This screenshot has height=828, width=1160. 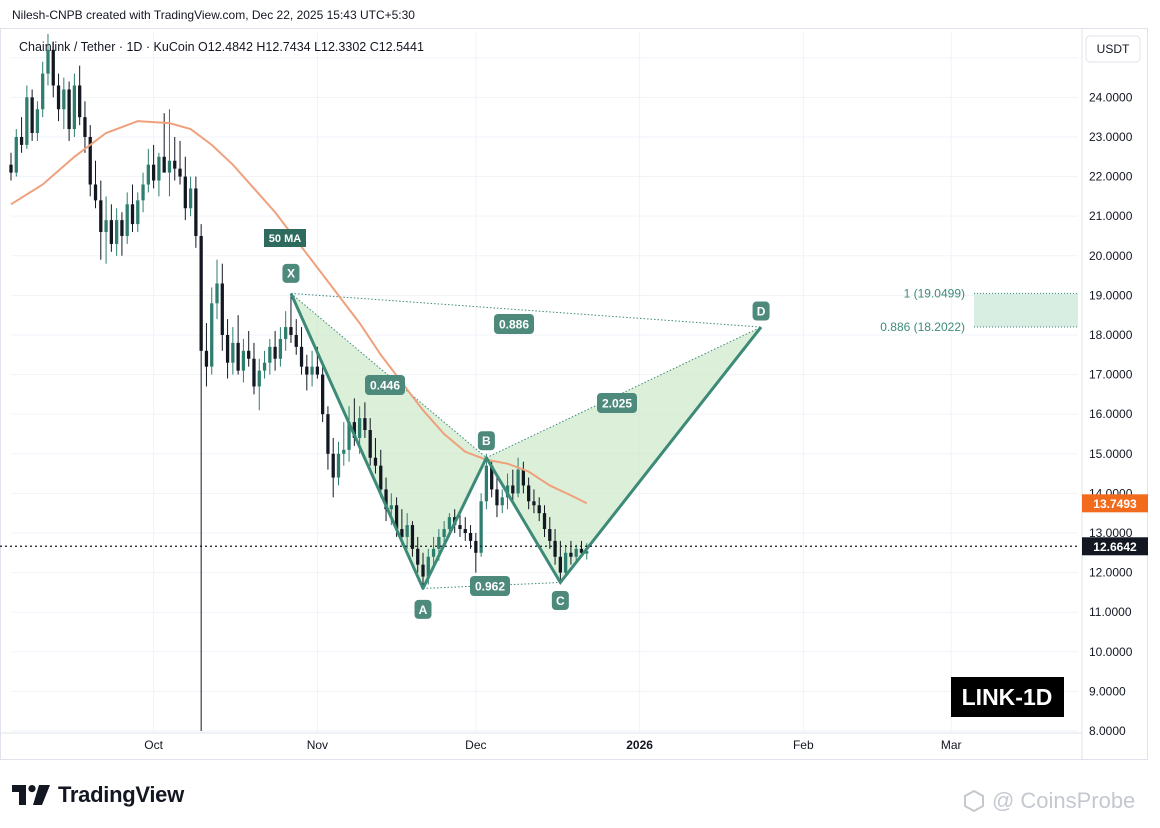 I want to click on last-price-badge-box, so click(x=1115, y=546).